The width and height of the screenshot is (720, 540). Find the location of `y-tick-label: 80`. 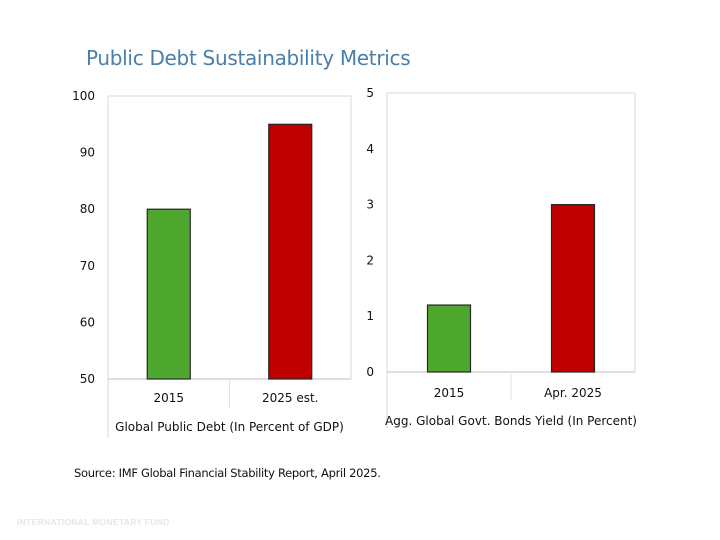

y-tick-label: 80 is located at coordinates (87, 209).